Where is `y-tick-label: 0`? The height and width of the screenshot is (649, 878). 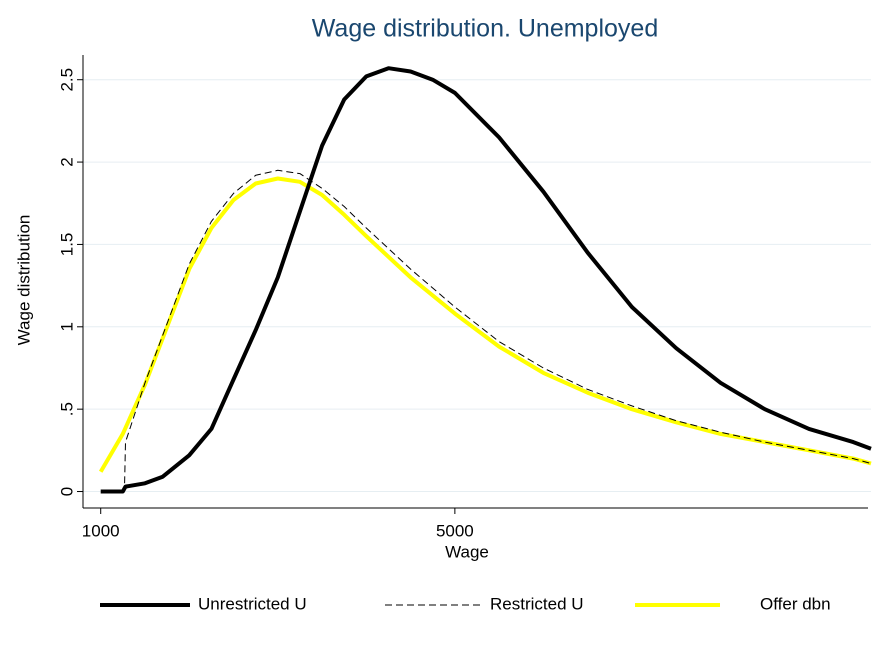 y-tick-label: 0 is located at coordinates (66, 491).